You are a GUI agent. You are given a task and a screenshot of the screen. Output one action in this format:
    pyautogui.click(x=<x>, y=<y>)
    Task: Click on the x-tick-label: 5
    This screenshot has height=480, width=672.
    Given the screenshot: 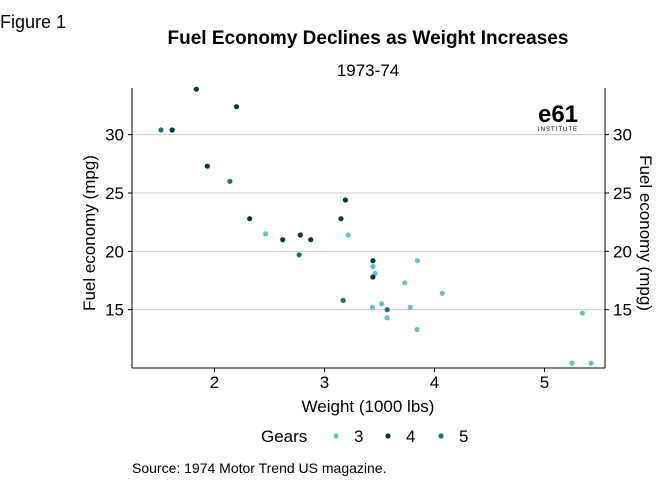 What is the action you would take?
    pyautogui.click(x=544, y=382)
    